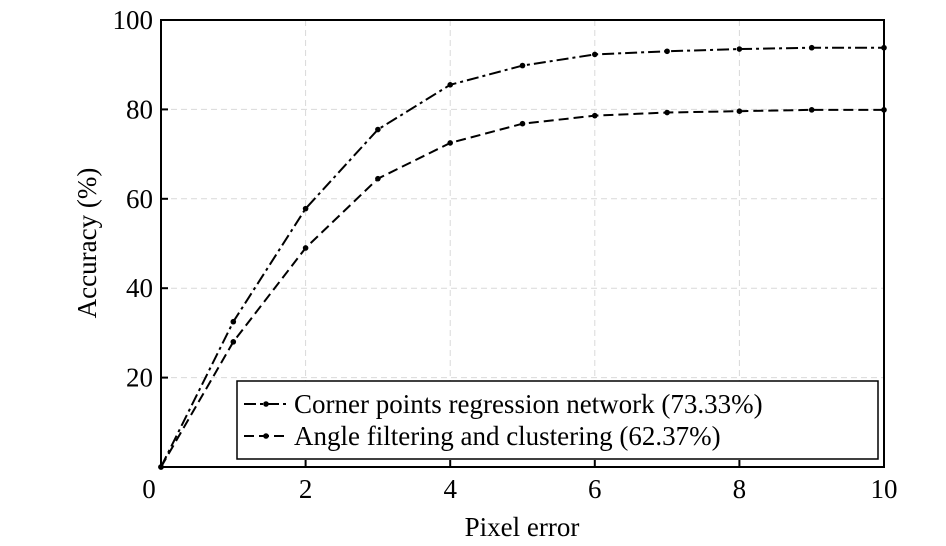 The width and height of the screenshot is (946, 546). What do you see at coordinates (149, 489) in the screenshot?
I see `x-tick-label: 0` at bounding box center [149, 489].